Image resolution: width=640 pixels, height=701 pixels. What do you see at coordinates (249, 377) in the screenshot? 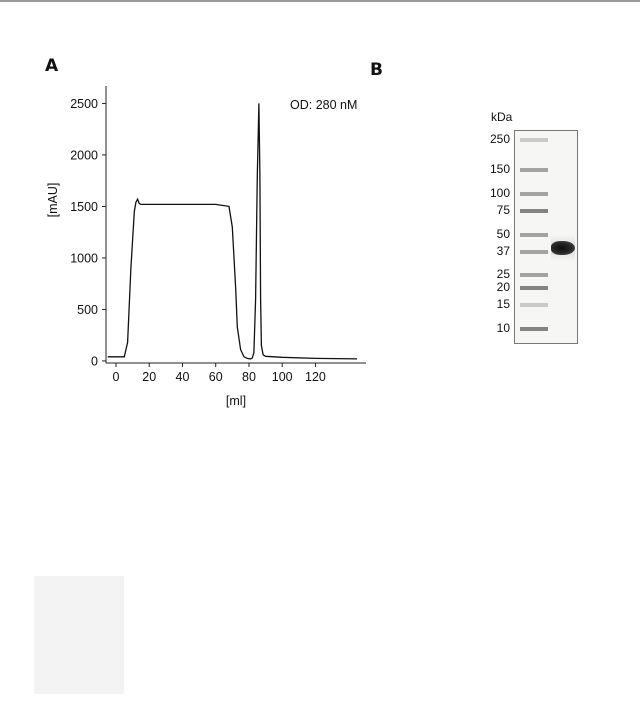
I see `x-tick-label: 80` at bounding box center [249, 377].